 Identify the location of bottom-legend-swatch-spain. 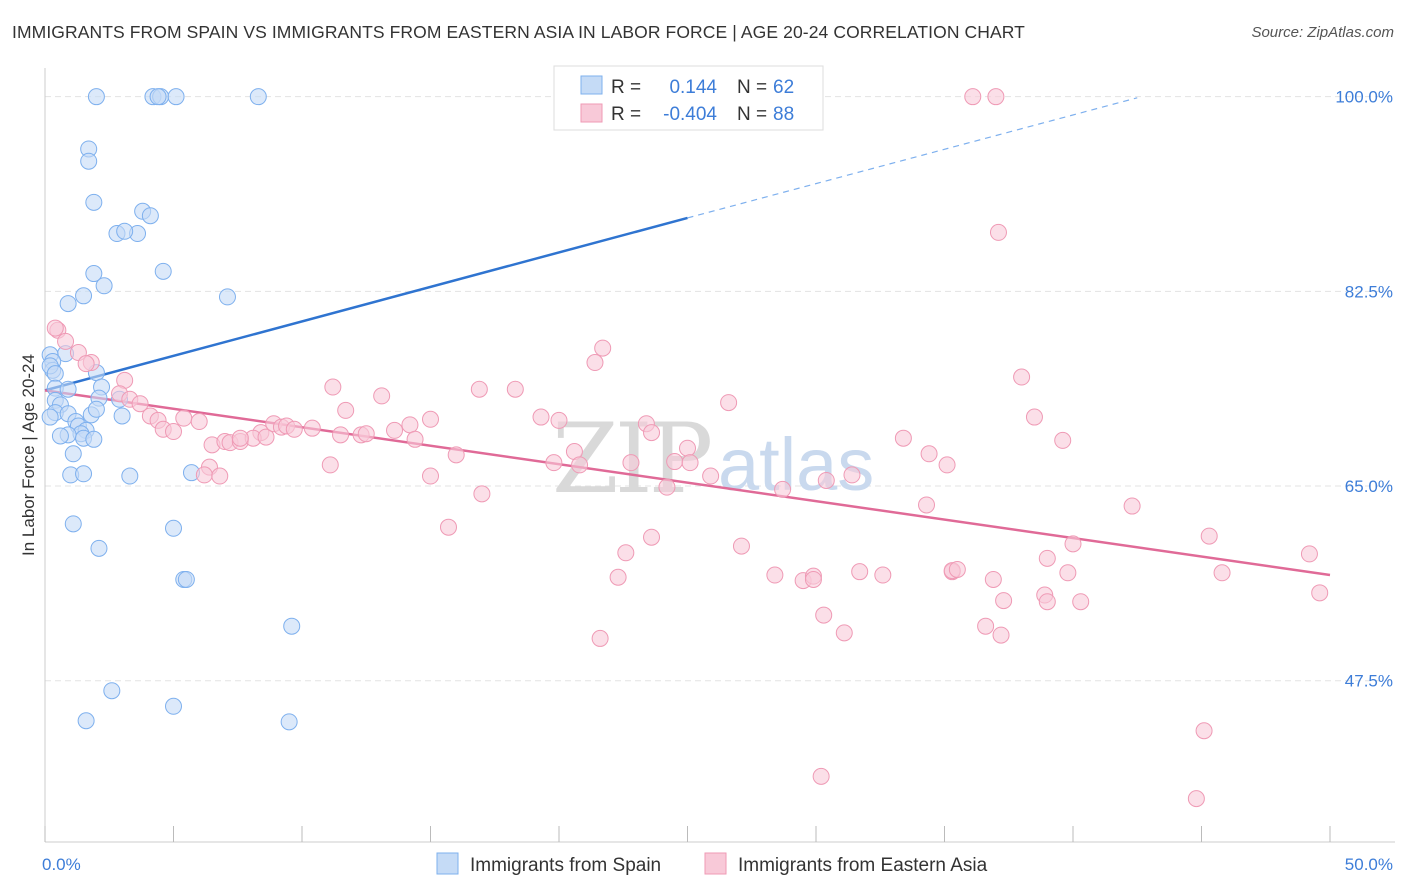
(447, 863).